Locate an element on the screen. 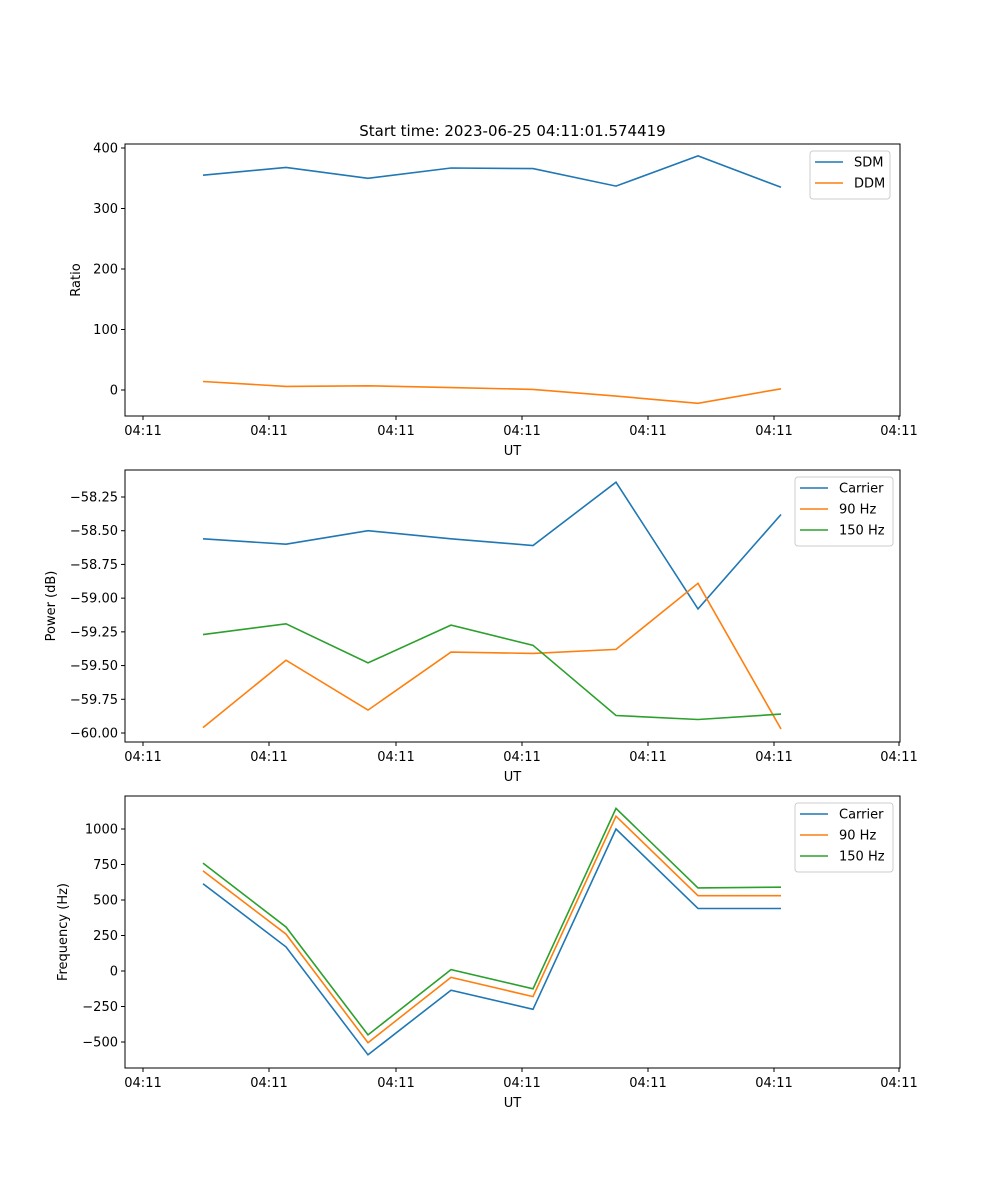 Image resolution: width=1000 pixels, height=1200 pixels. y-tick-label: −58.50 is located at coordinates (94, 531).